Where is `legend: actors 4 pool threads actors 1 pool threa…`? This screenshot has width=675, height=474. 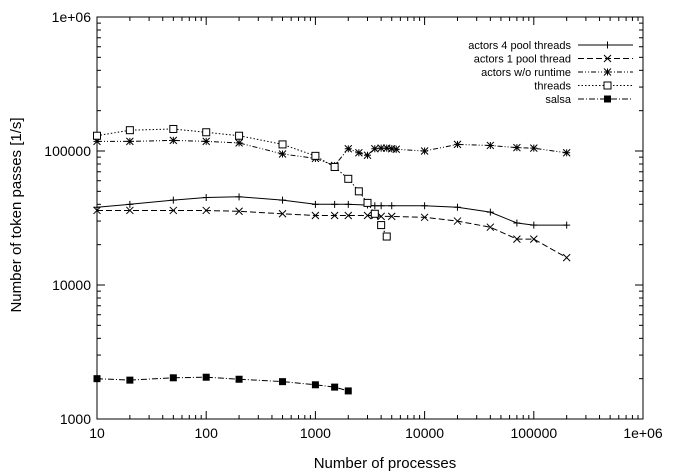 legend: actors 4 pool threads actors 1 pool threa… is located at coordinates (550, 73).